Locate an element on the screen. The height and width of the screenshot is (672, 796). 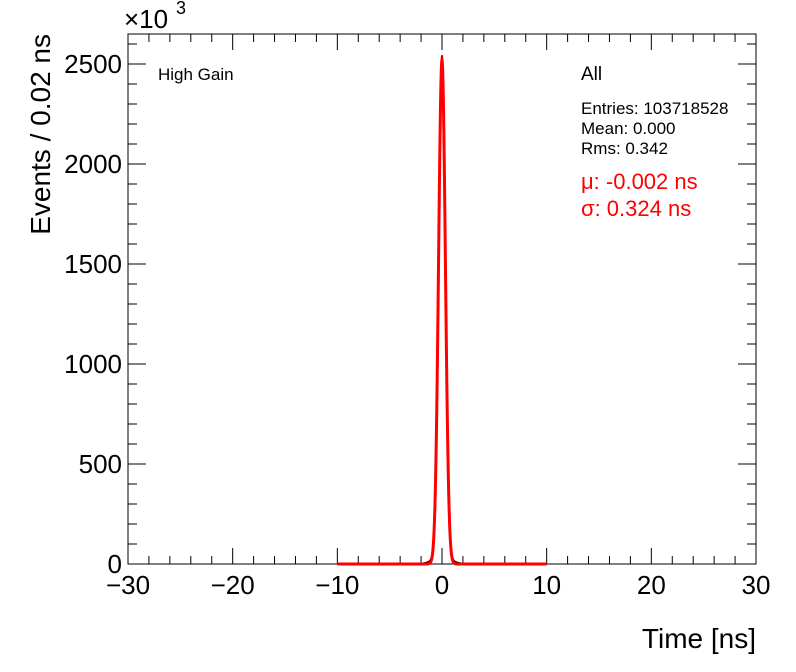
annotation-high-gain: High Gain is located at coordinates (196, 74).